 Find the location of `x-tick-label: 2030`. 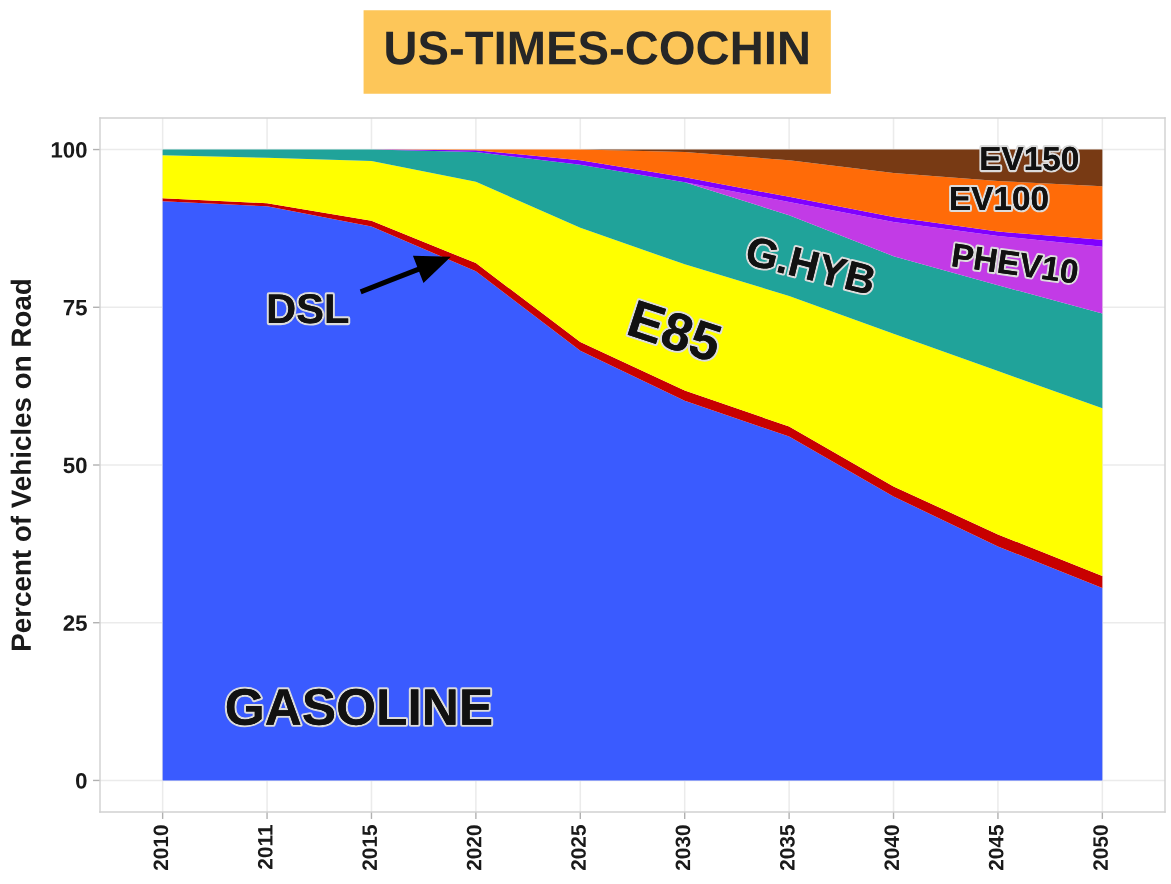

x-tick-label: 2030 is located at coordinates (683, 848).